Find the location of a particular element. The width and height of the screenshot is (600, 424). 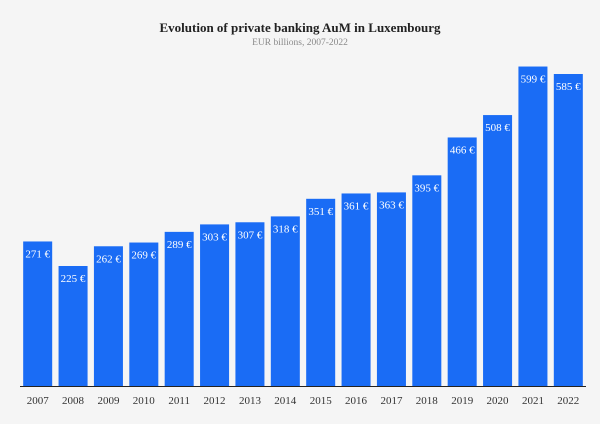

data-label-2013: 307 € is located at coordinates (250, 235).